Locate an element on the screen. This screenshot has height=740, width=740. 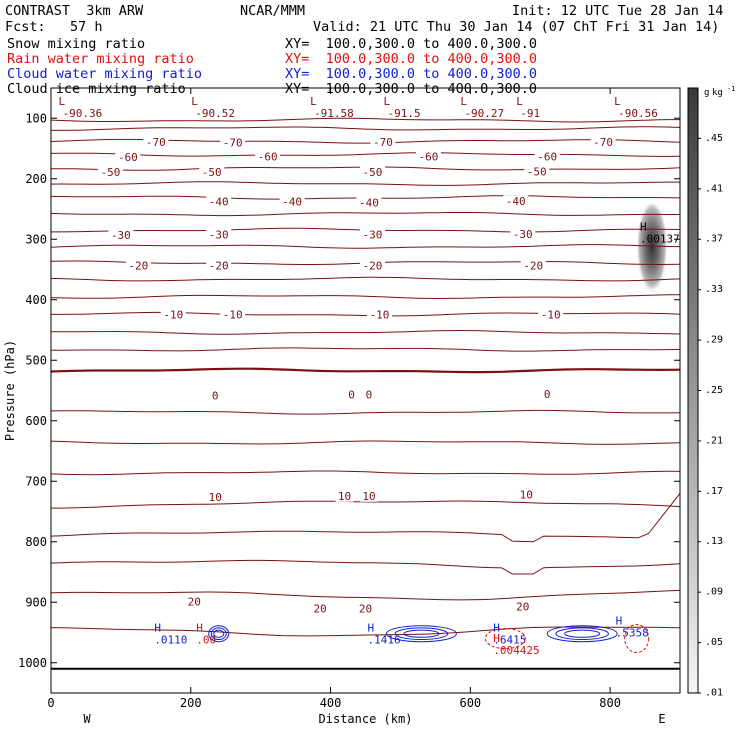
init-time: Init: 12 UTC Tue 28 Jan 14 is located at coordinates (618, 11).